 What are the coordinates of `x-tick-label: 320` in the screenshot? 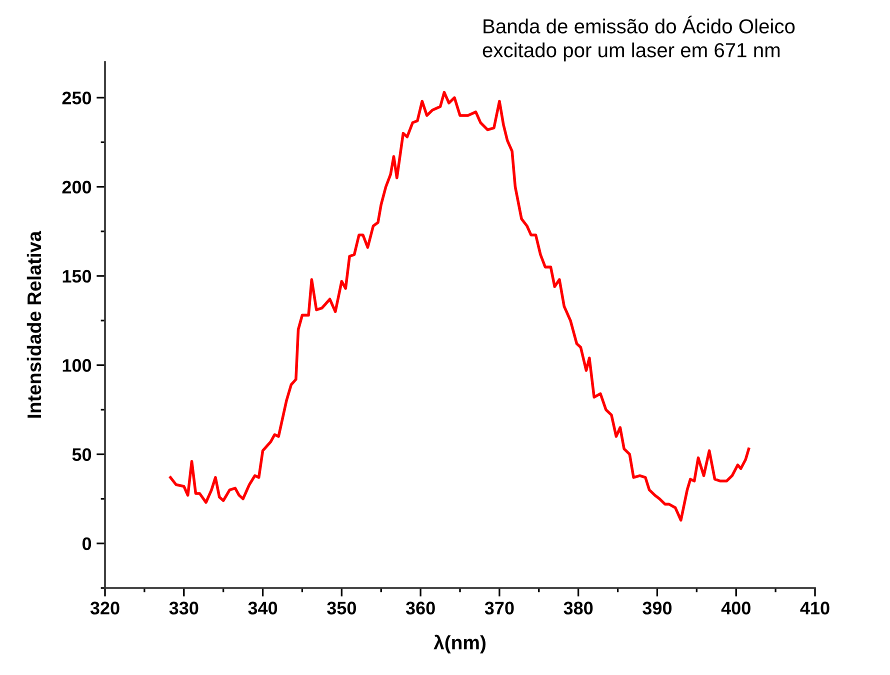 It's located at (105, 608).